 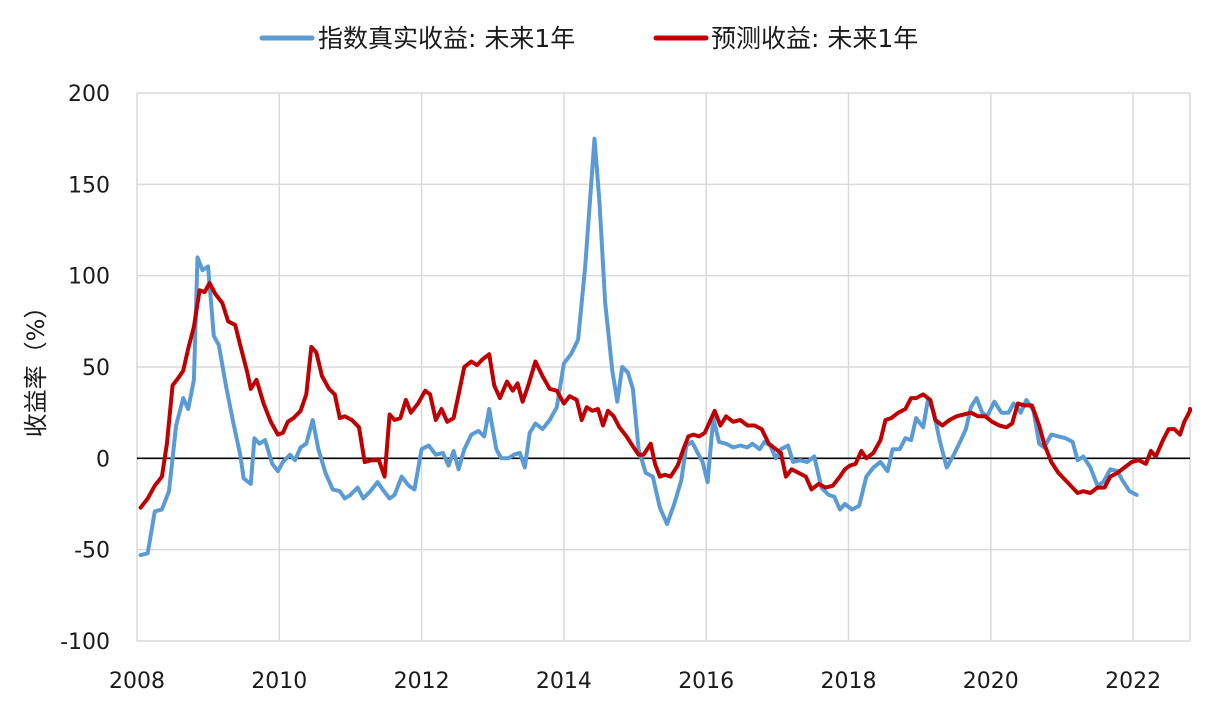 I want to click on x-tick-label: 2014, so click(x=564, y=681).